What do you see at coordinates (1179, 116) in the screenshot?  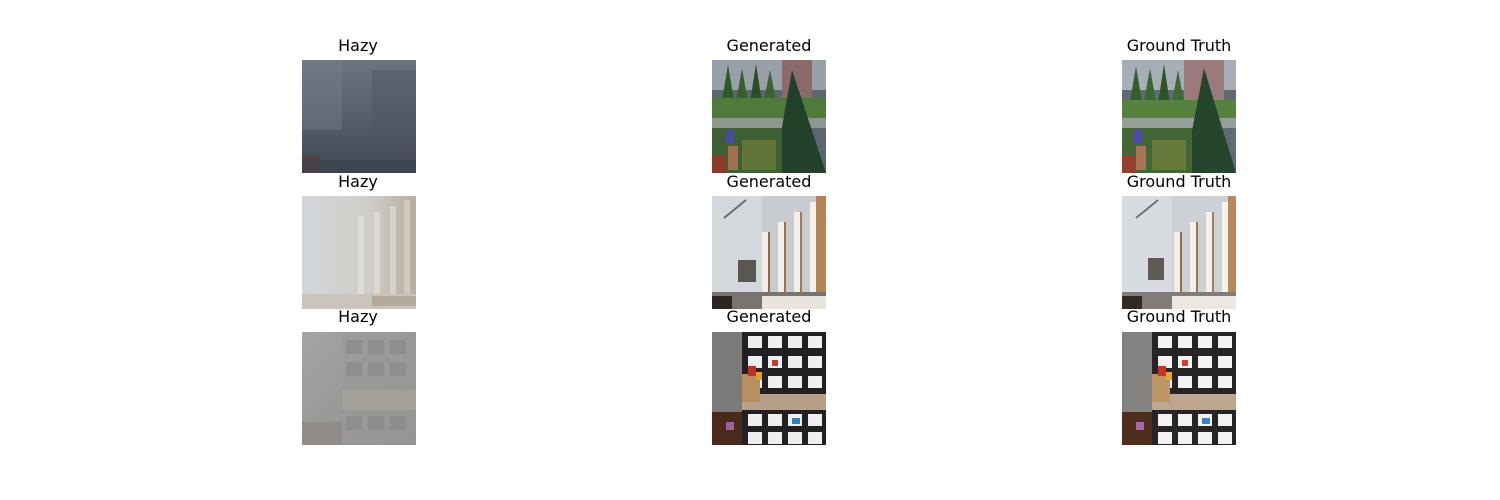 I see `ground-truth-garden-image` at bounding box center [1179, 116].